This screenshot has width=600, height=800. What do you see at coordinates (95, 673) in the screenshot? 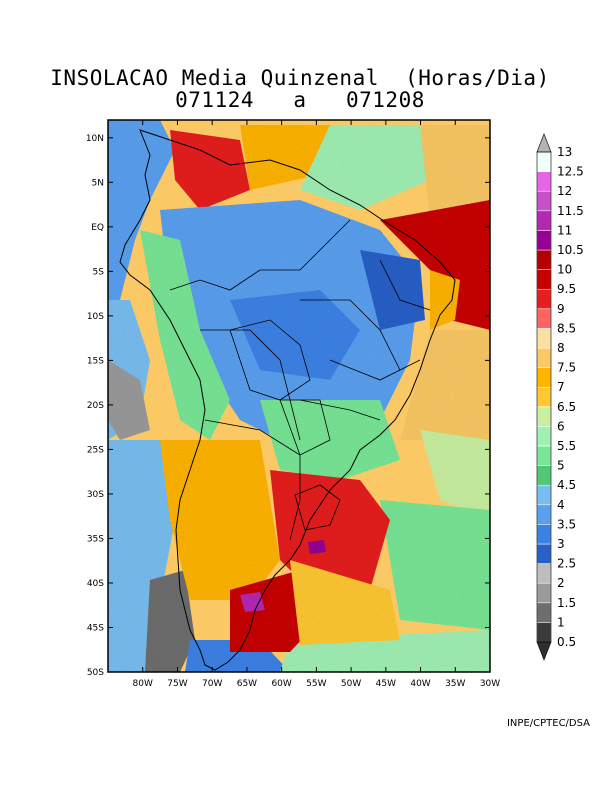
I see `lat-tick-label: 50S` at bounding box center [95, 673].